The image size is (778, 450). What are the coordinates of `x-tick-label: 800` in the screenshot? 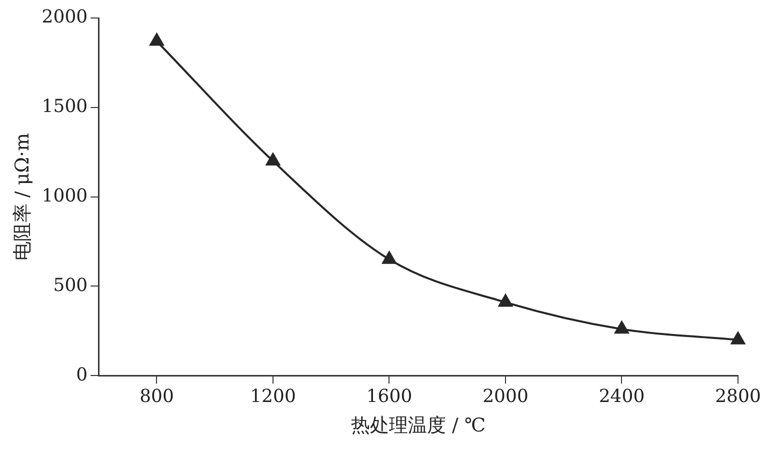 It's located at (157, 397).